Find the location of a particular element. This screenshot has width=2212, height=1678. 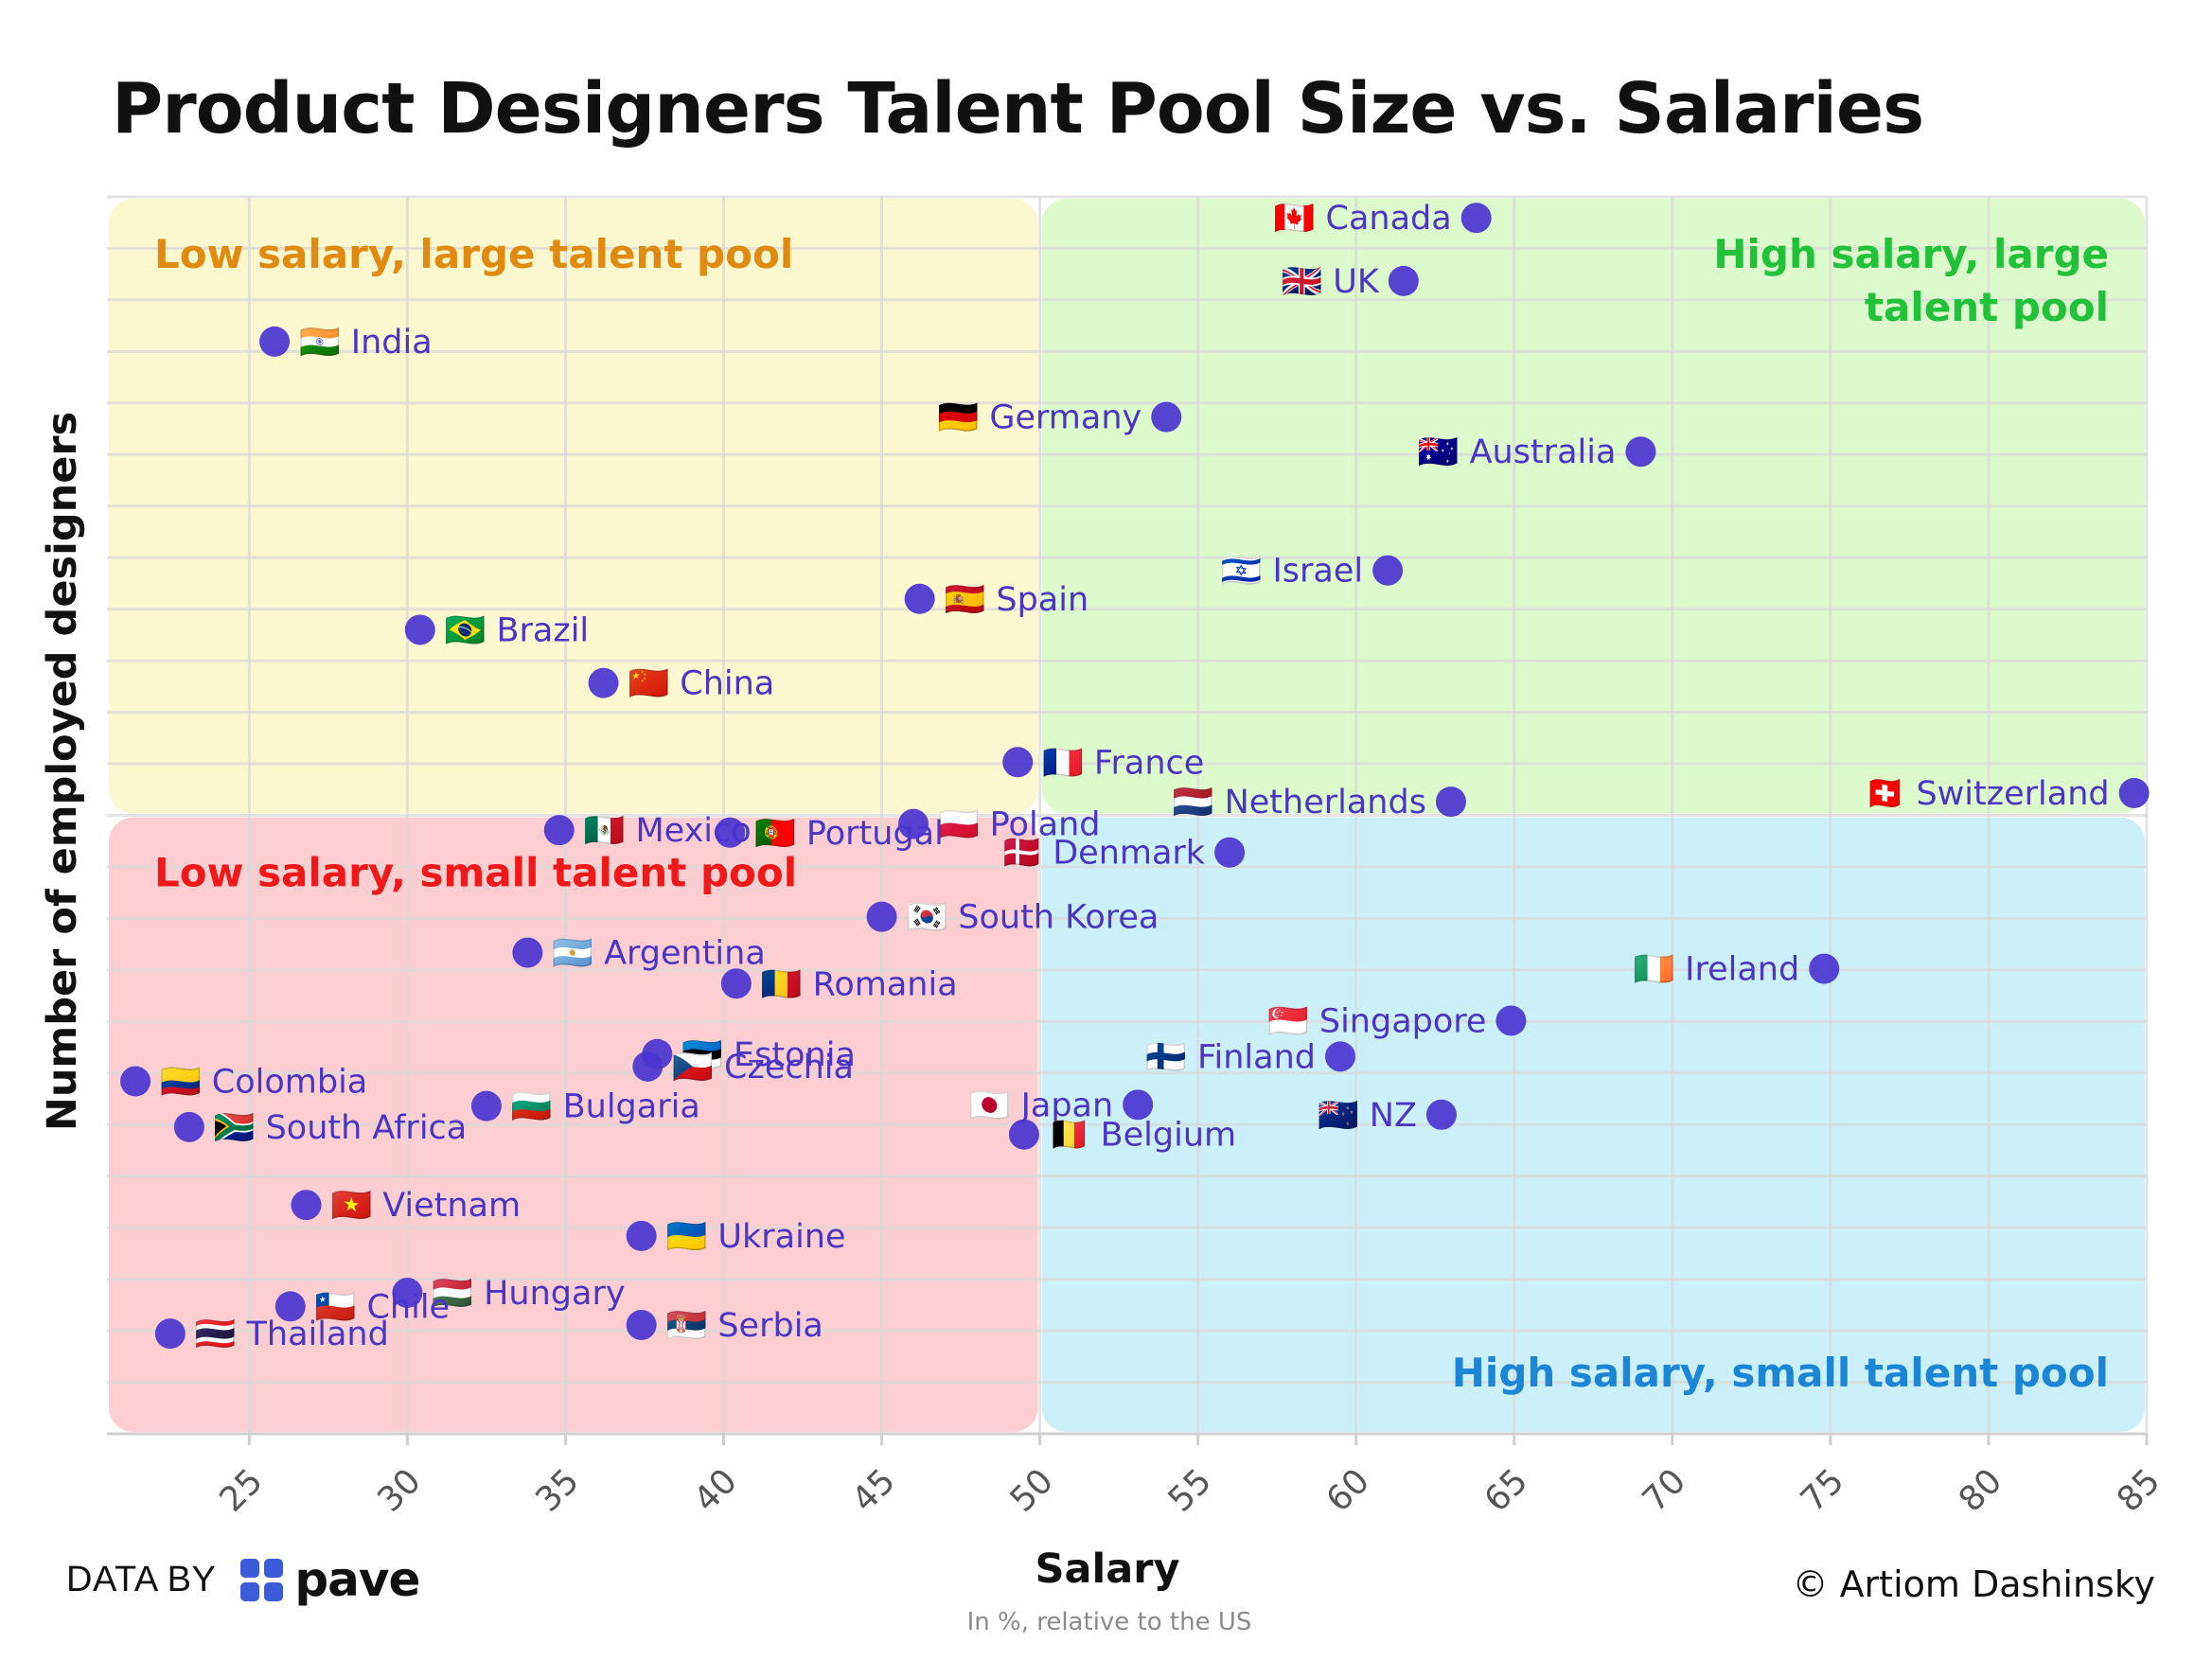

quadrant-label-3: High salary, small talent pool is located at coordinates (1780, 1373).